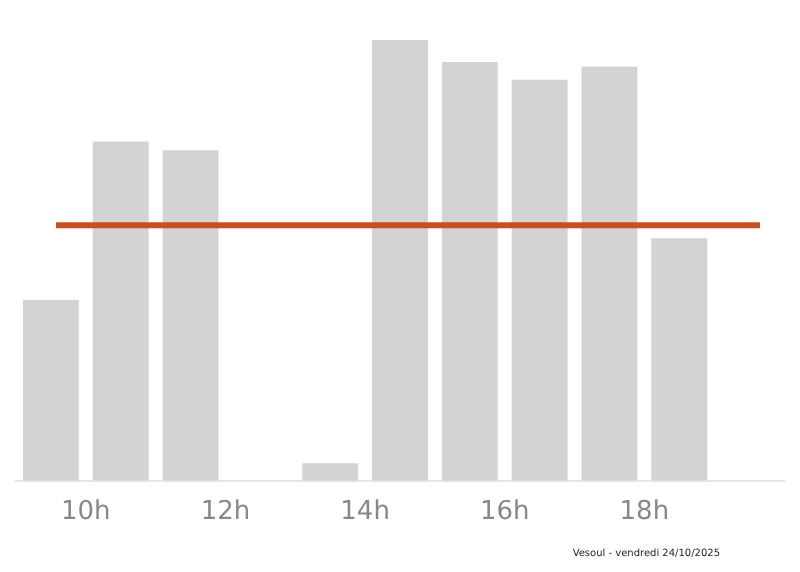 This screenshot has width=800, height=572. I want to click on x-tick-label: 18h, so click(644, 512).